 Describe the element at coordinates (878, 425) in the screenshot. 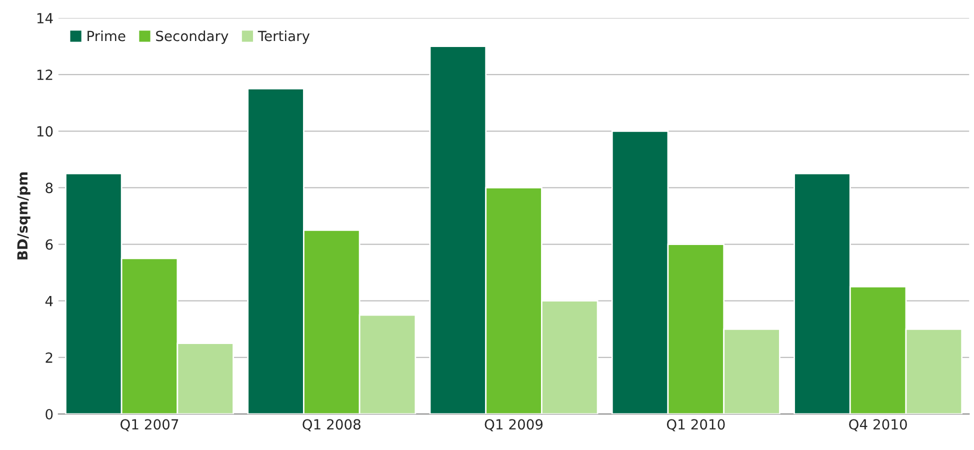

I see `x-tick-label: Q4 2010` at that location.